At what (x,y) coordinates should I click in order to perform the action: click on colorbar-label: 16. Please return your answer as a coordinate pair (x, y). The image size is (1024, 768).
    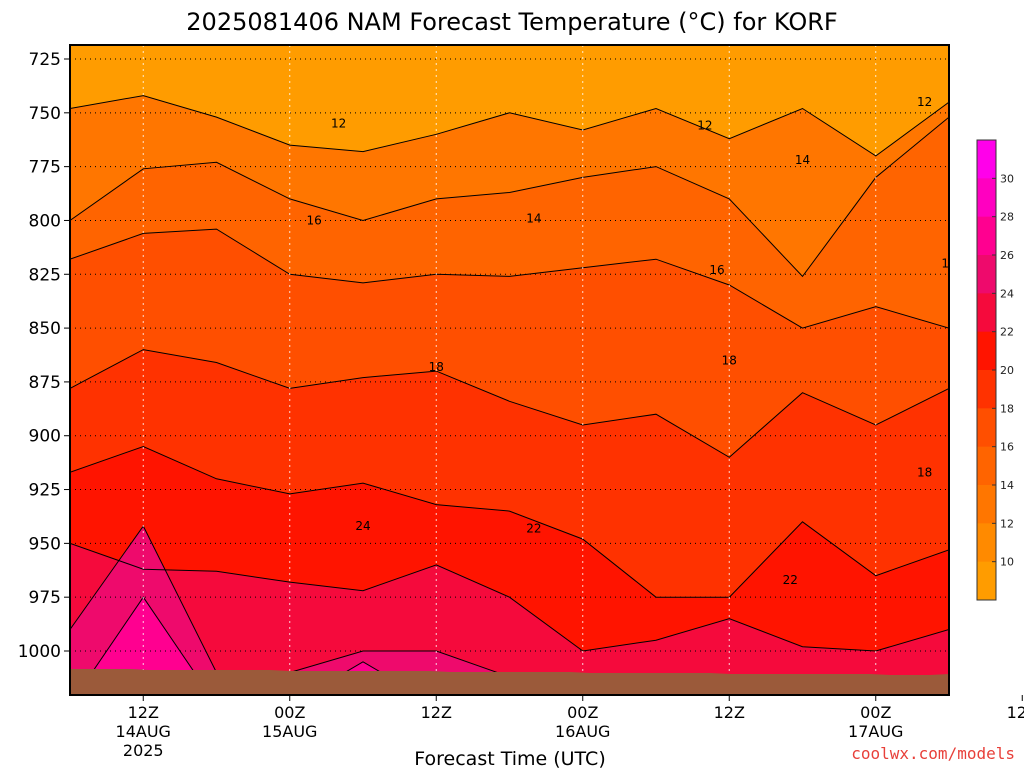
    Looking at the image, I should click on (1007, 447).